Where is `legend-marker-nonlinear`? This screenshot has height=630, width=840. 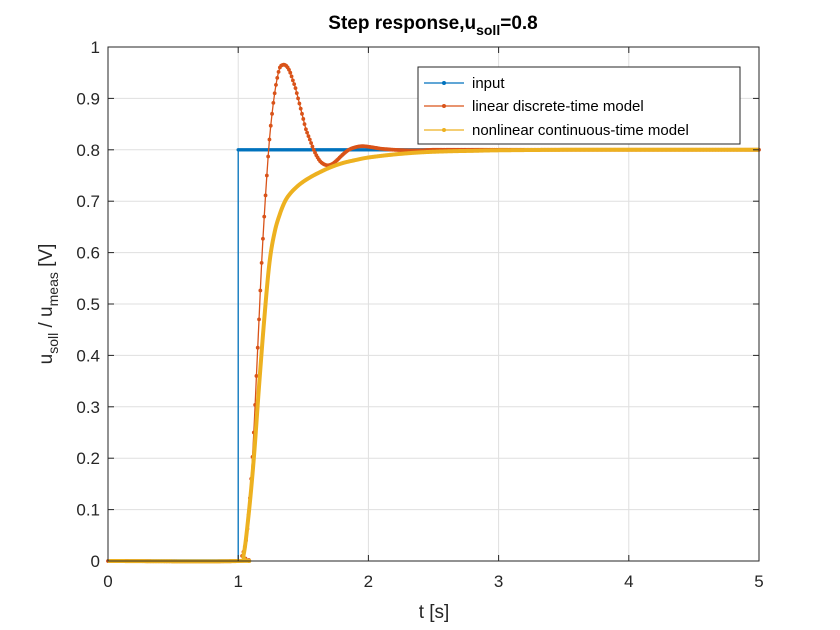 legend-marker-nonlinear is located at coordinates (444, 130).